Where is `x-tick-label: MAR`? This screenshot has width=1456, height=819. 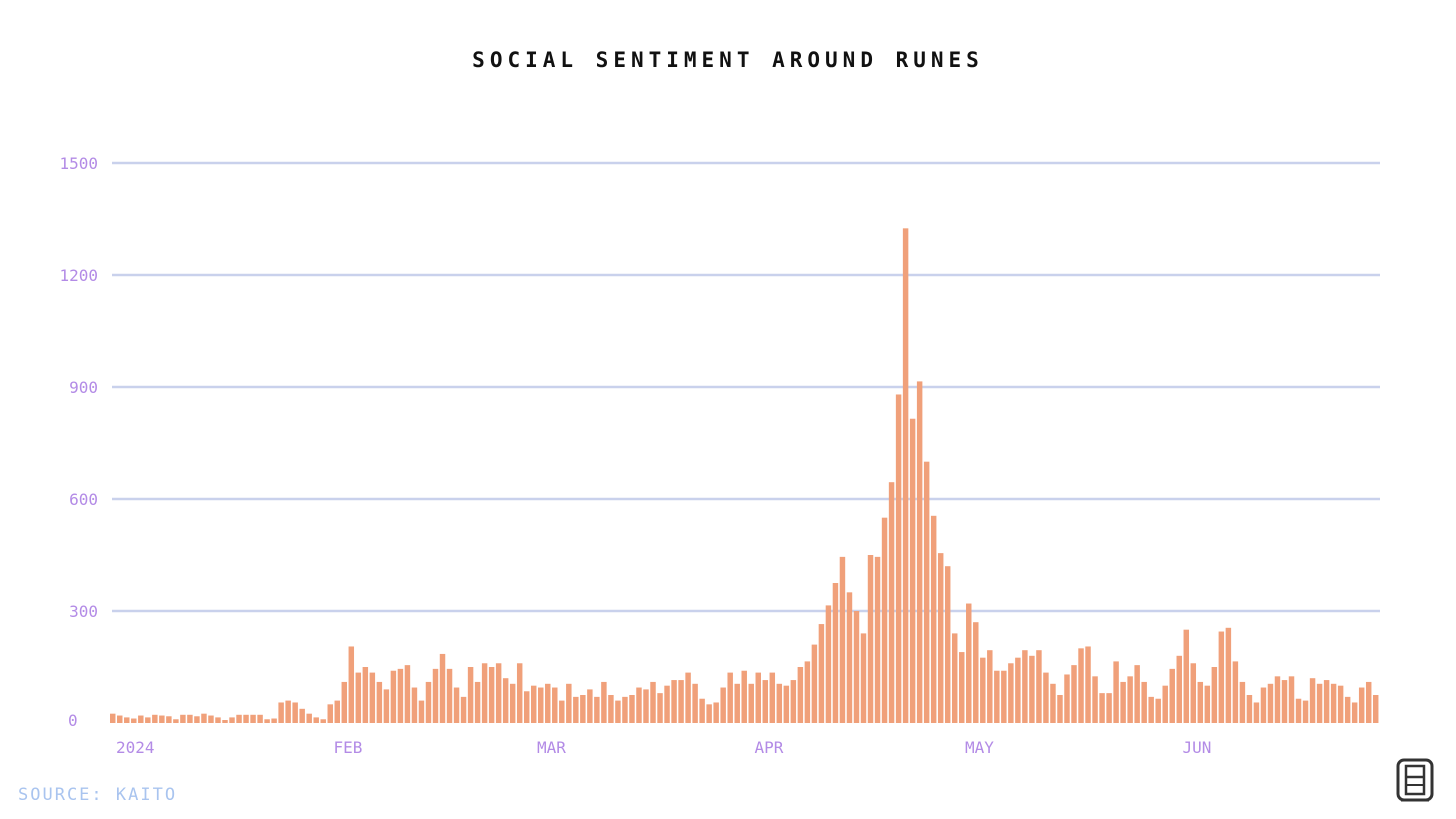 x-tick-label: MAR is located at coordinates (551, 747).